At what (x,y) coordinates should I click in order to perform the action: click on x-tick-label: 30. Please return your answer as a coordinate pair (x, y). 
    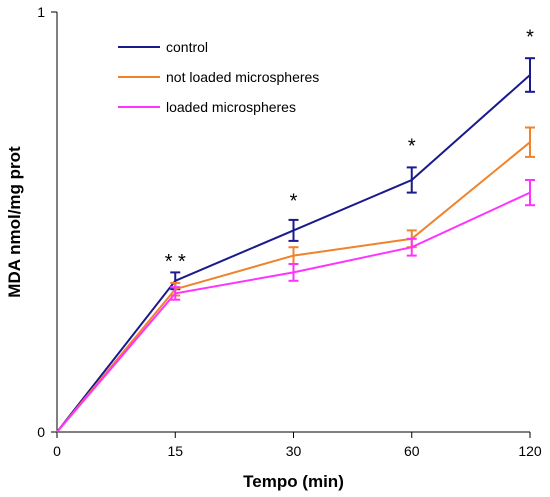
    Looking at the image, I should click on (294, 451).